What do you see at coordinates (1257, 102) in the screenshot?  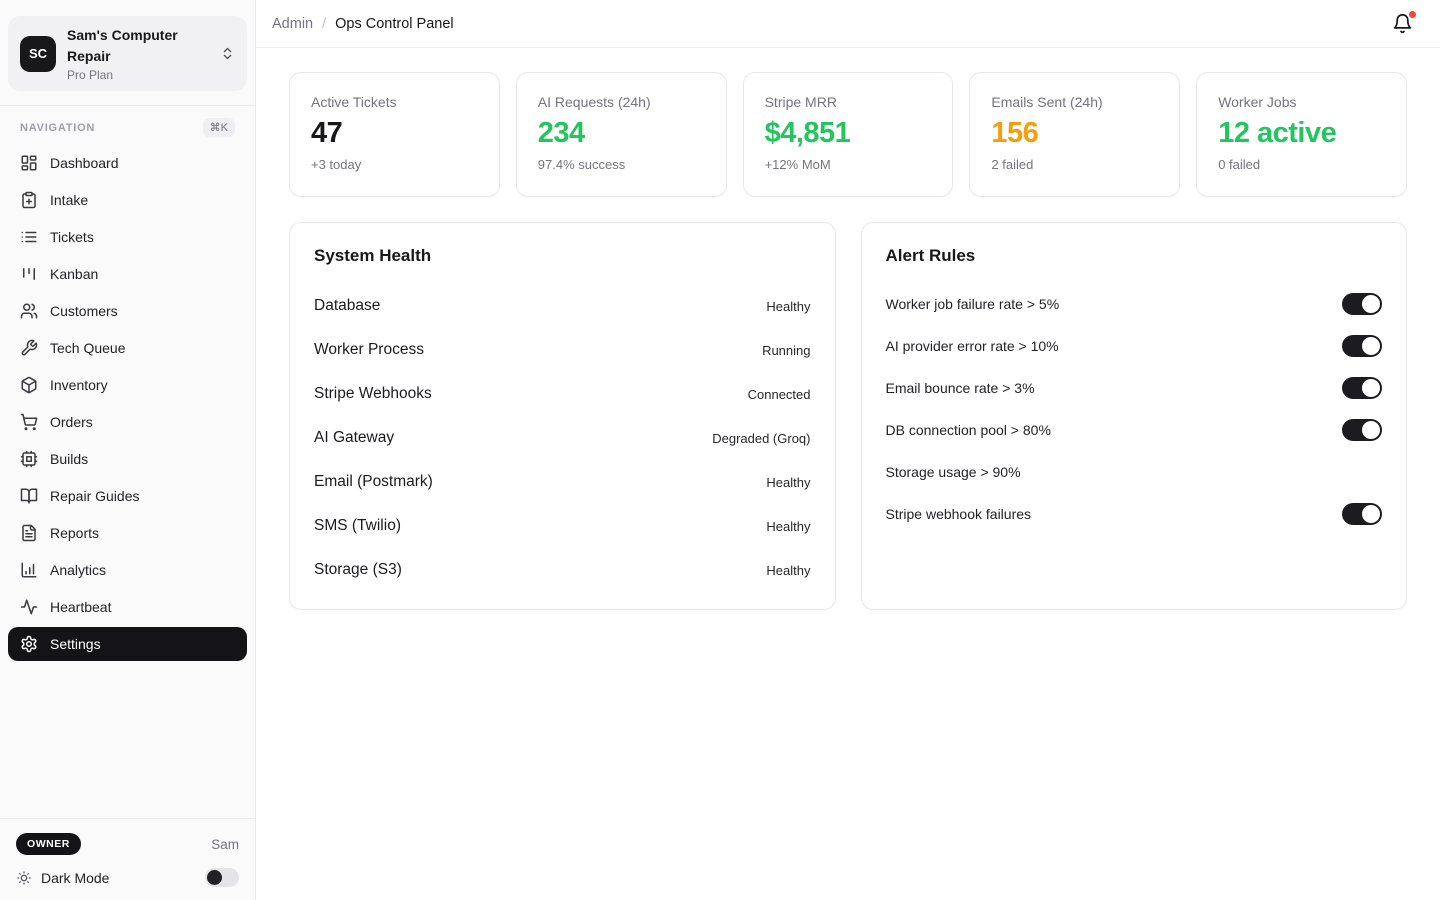 I see `stat-label: Worker Jobs` at bounding box center [1257, 102].